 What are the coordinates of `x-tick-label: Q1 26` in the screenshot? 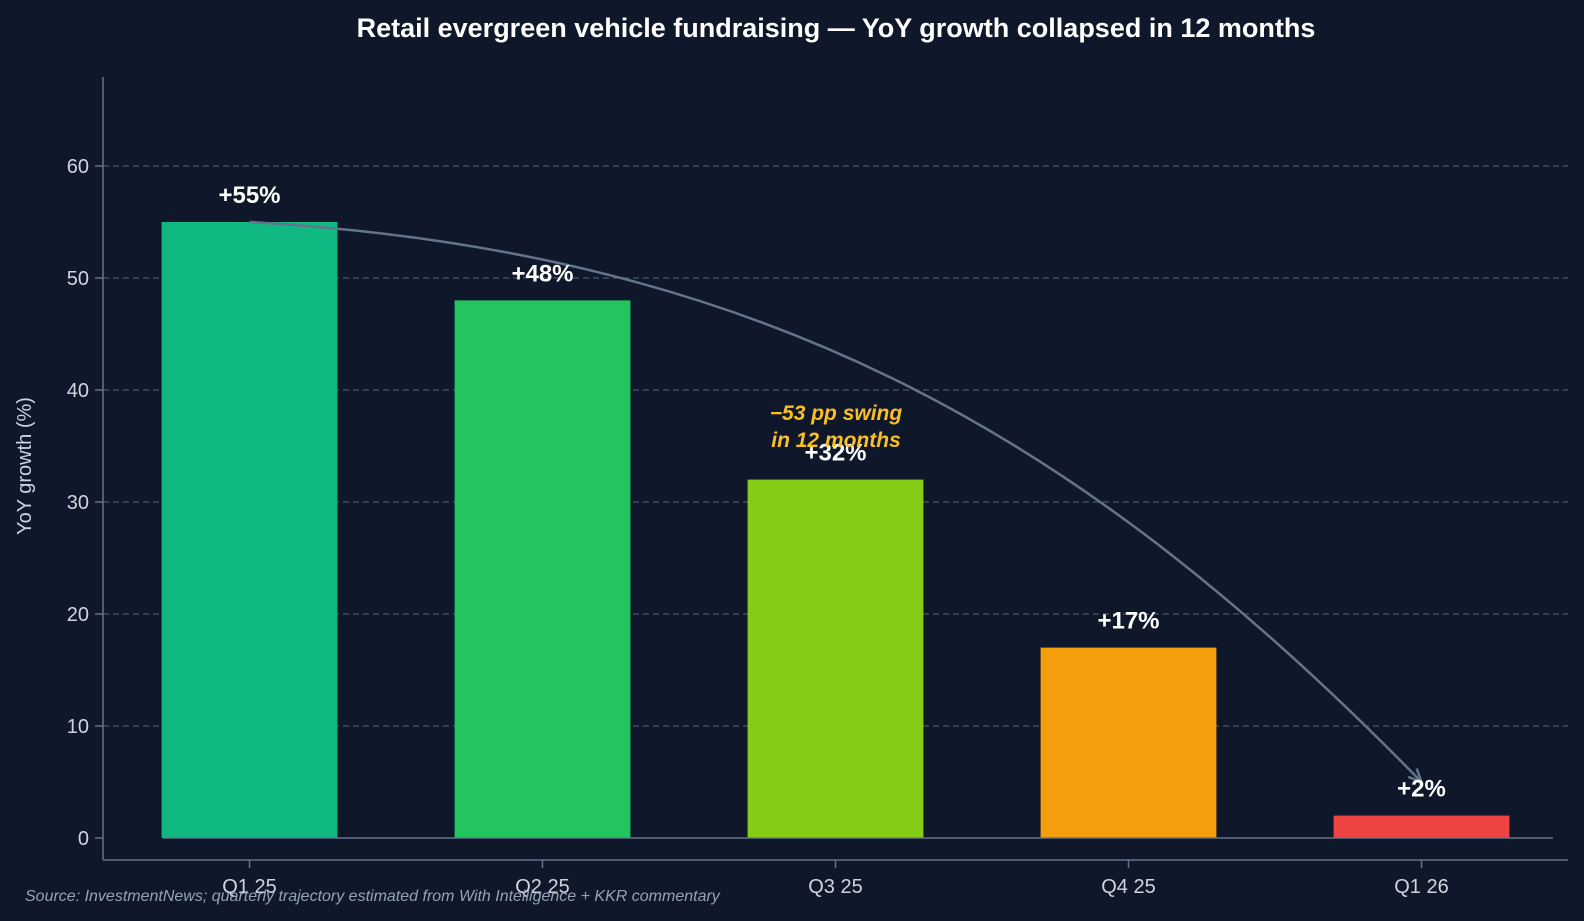 It's located at (1421, 887).